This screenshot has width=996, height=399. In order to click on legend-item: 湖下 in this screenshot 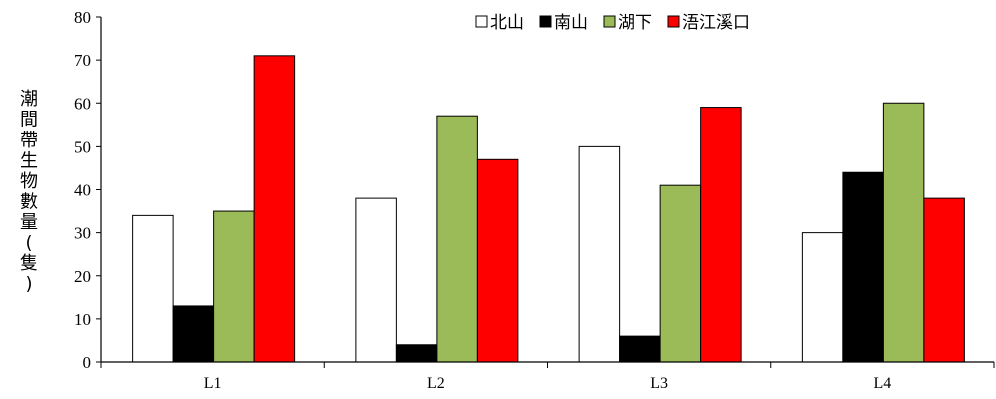, I will do `click(627, 23)`.